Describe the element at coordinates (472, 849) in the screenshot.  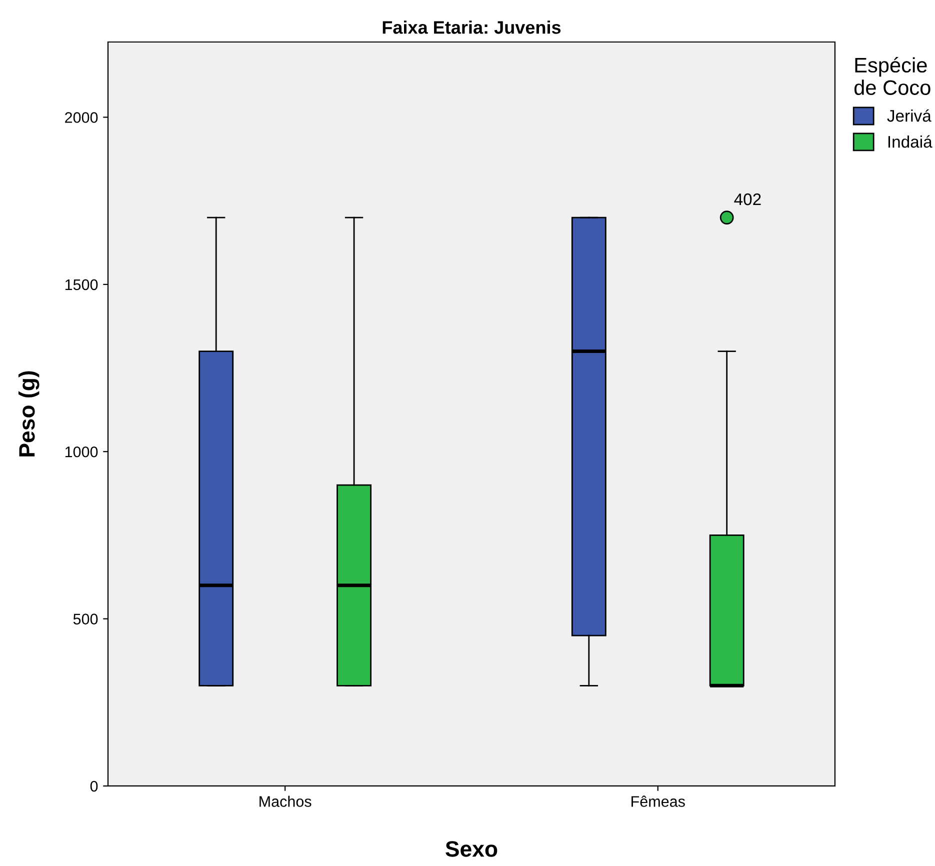
I see `x-axis-title: Sexo` at that location.